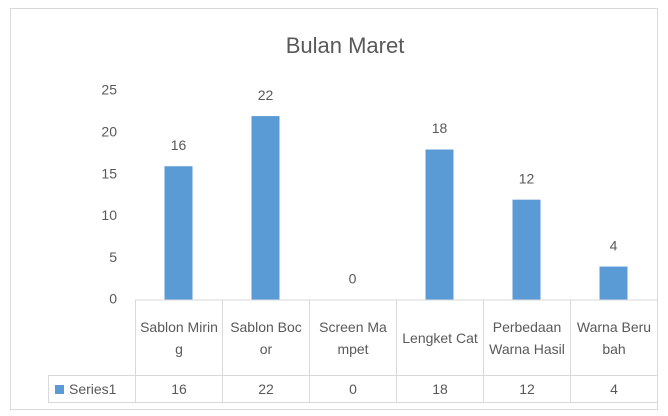 This screenshot has height=416, width=668. Describe the element at coordinates (614, 338) in the screenshot. I see `category-cell: Warna Berubah` at that location.